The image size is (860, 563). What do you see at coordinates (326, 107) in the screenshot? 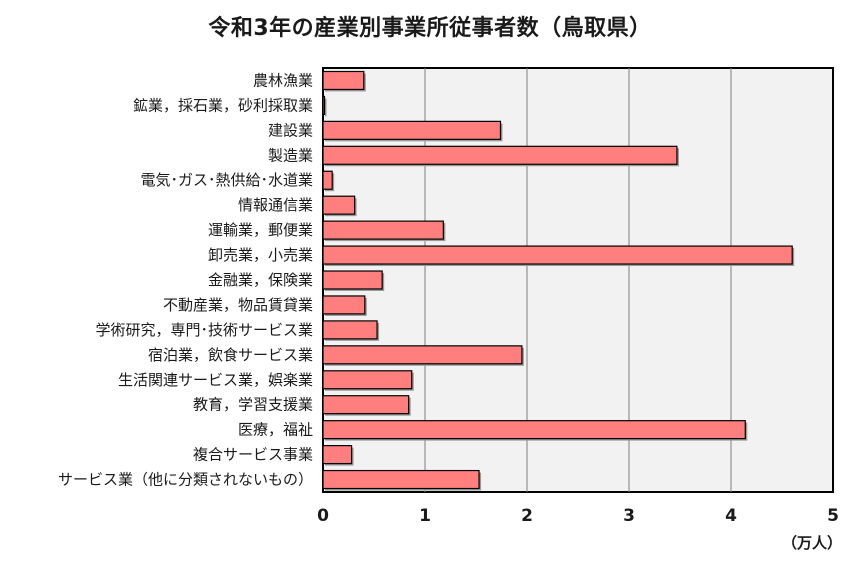
I see `bar-shadow` at bounding box center [326, 107].